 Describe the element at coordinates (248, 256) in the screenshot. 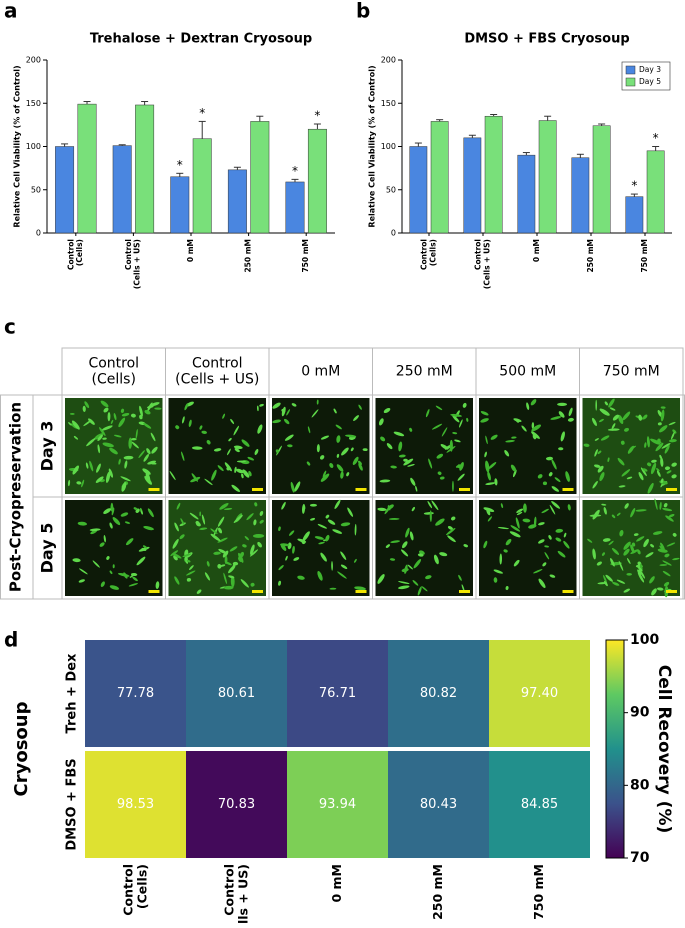

I see `x-tick-label-group: 250 mM` at that location.